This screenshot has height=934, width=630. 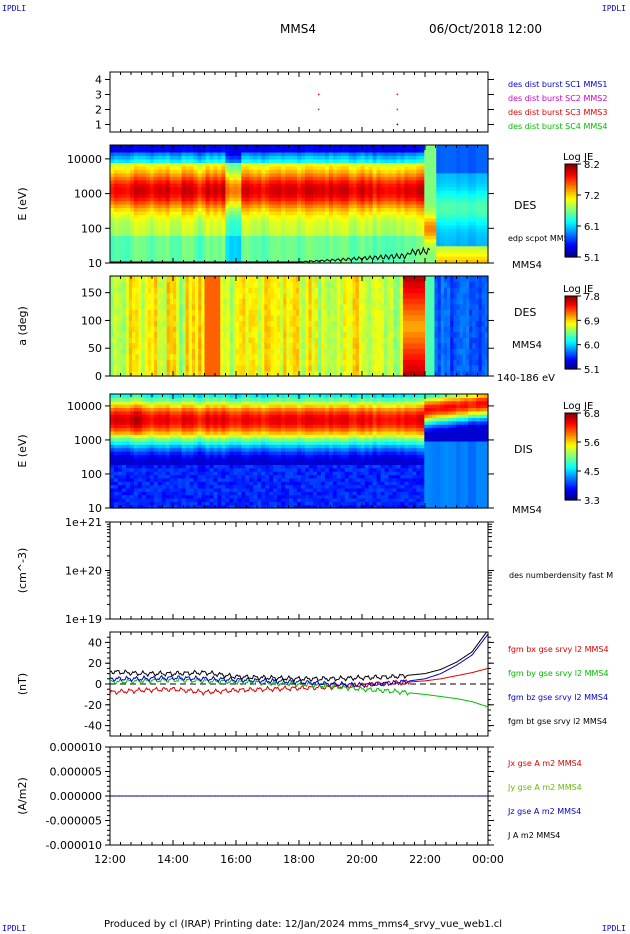 I want to click on spacecraft-title: MMS4, so click(x=298, y=29).